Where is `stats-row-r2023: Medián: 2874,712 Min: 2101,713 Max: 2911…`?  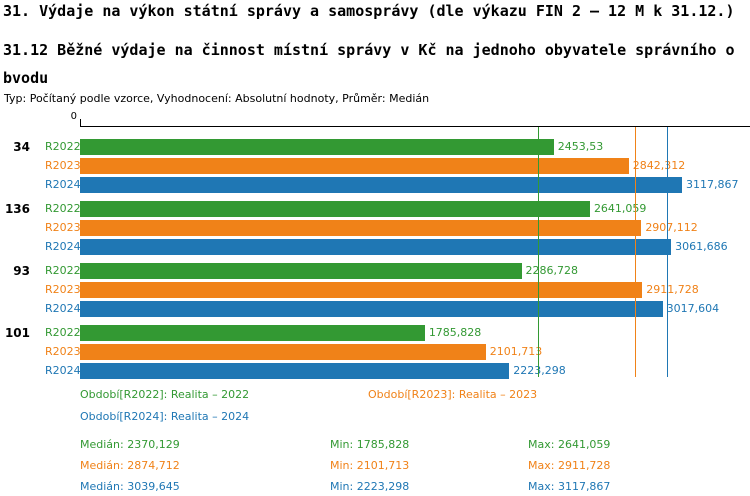 stats-row-r2023: Medián: 2874,712 Min: 2101,713 Max: 2911… is located at coordinates (415, 465).